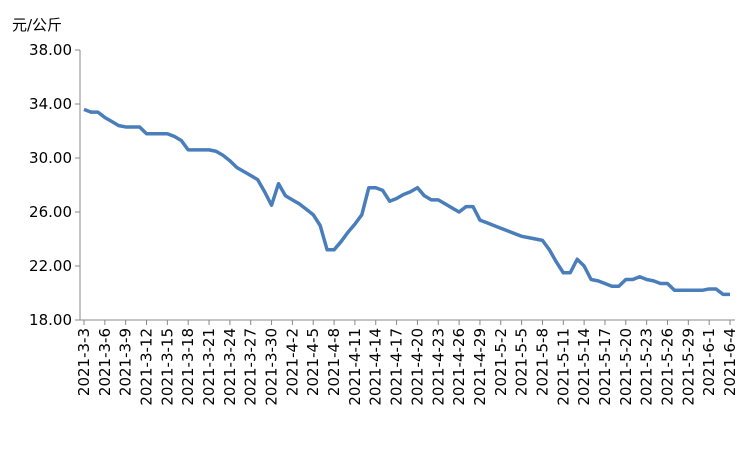 The image size is (751, 451). What do you see at coordinates (688, 367) in the screenshot?
I see `x-tick-label: 2021-5-29` at bounding box center [688, 367].